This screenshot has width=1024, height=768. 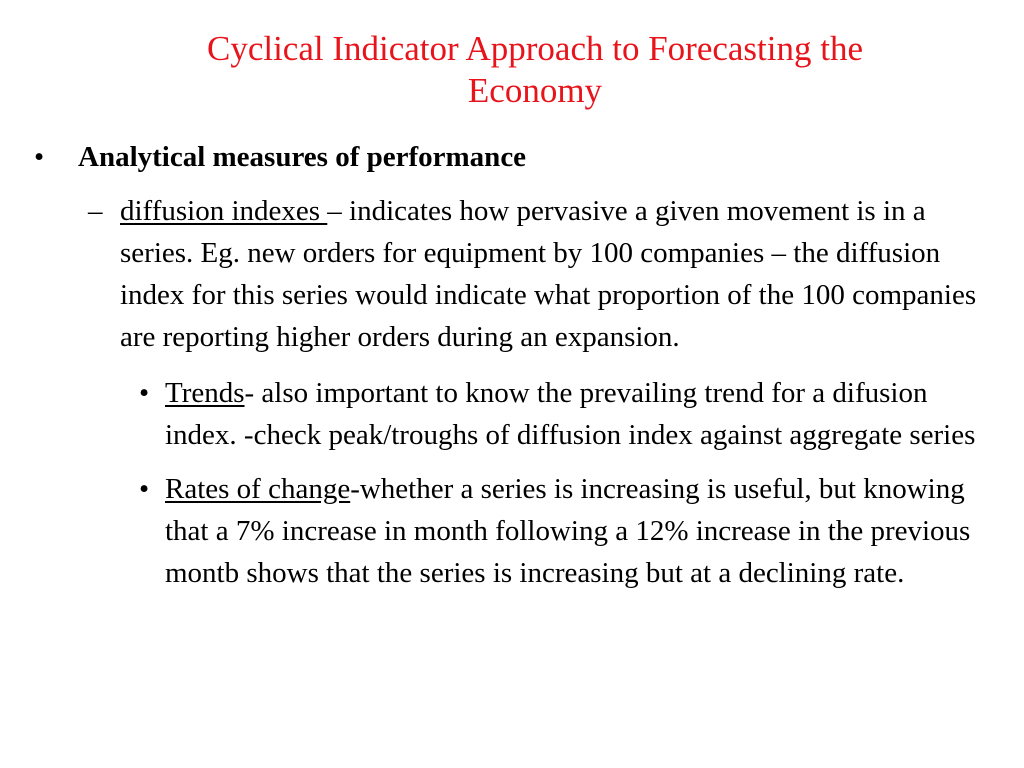 What do you see at coordinates (258, 489) in the screenshot?
I see `term-rates-of-change: Rates of change` at bounding box center [258, 489].